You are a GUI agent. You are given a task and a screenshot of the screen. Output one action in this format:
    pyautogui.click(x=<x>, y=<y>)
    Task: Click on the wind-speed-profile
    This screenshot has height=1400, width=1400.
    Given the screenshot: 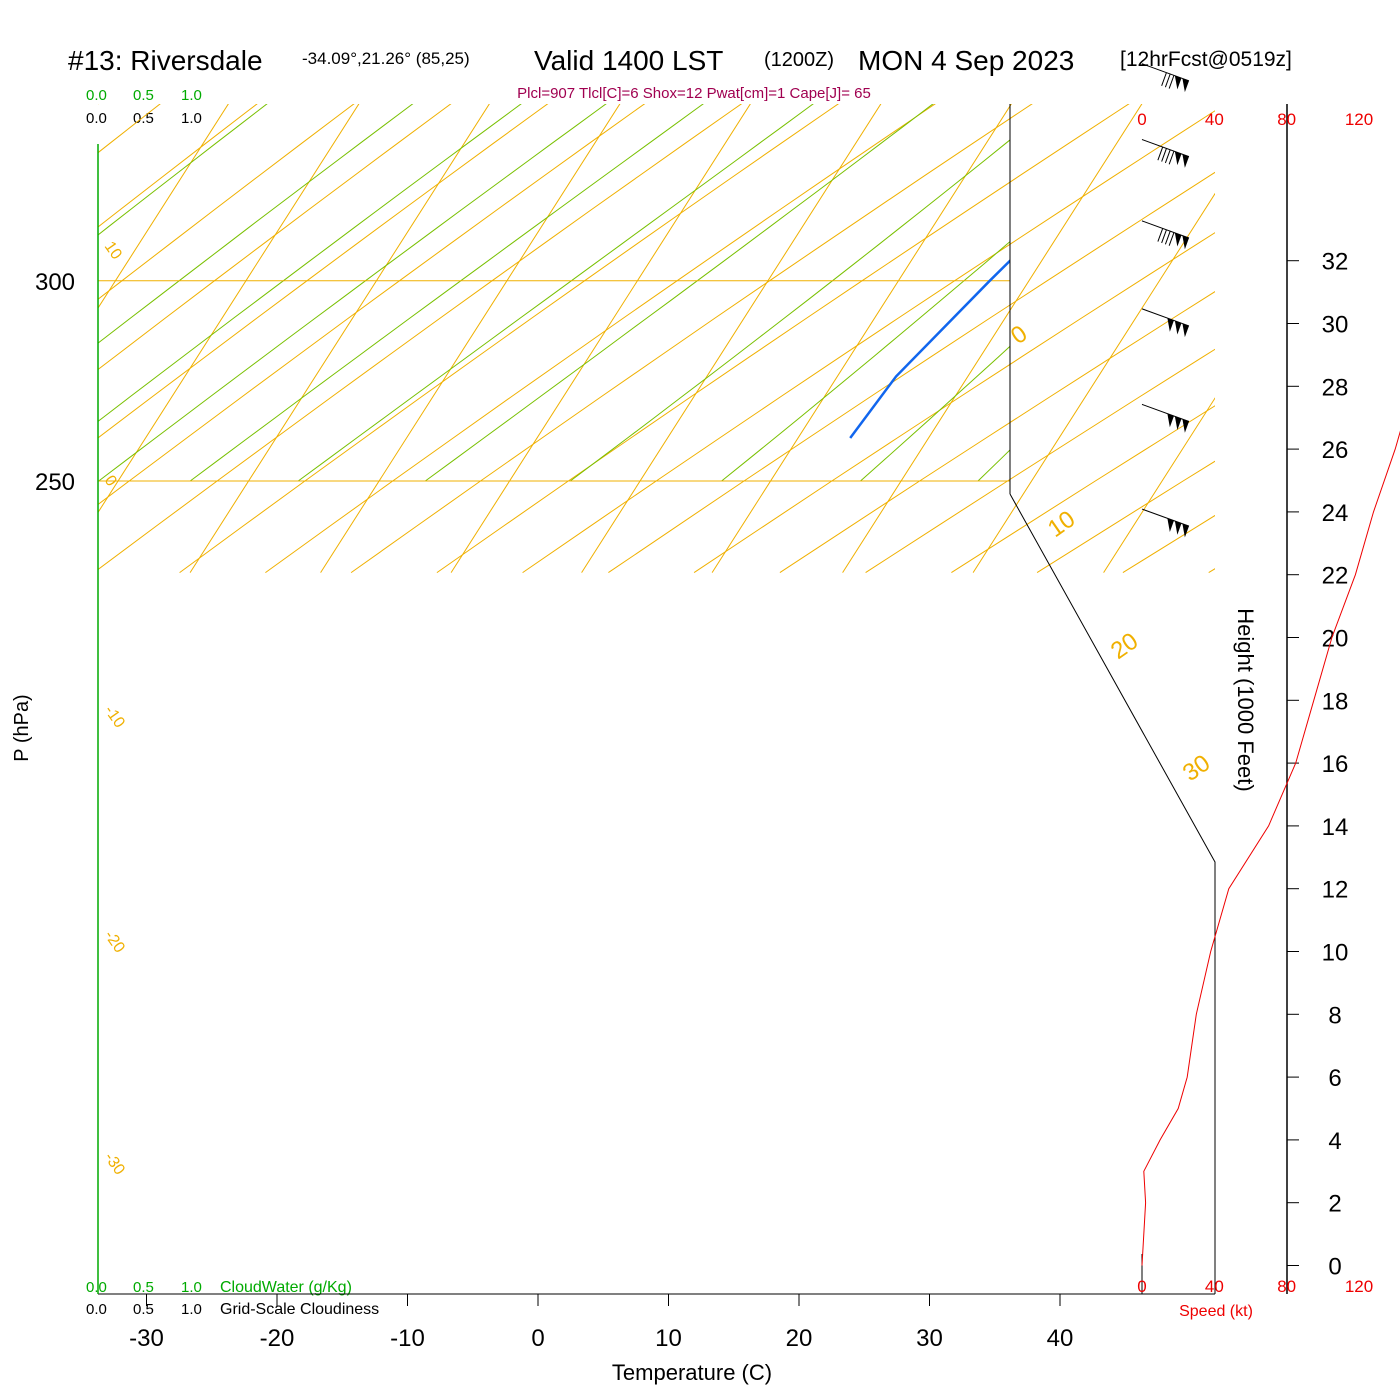 What is the action you would take?
    pyautogui.click(x=1270, y=848)
    